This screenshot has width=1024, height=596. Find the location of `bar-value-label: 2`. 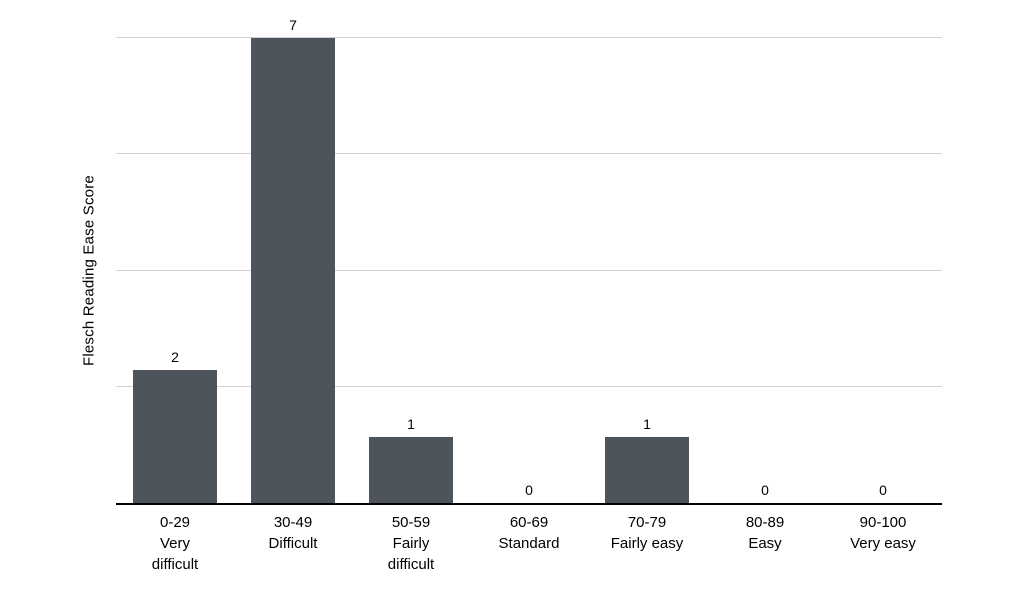

bar-value-label: 2 is located at coordinates (175, 357).